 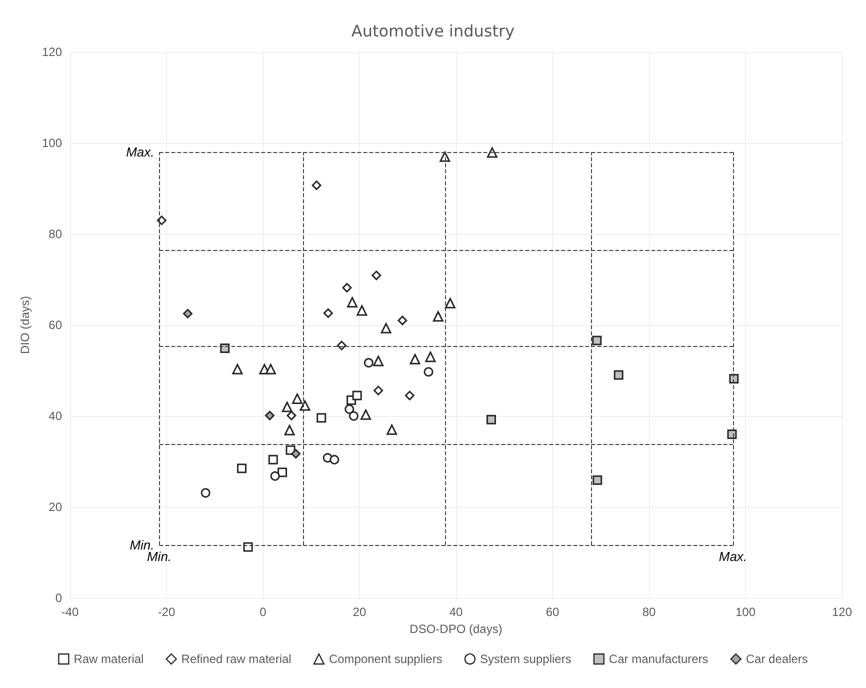 What do you see at coordinates (745, 612) in the screenshot?
I see `x-tick-label: 100` at bounding box center [745, 612].